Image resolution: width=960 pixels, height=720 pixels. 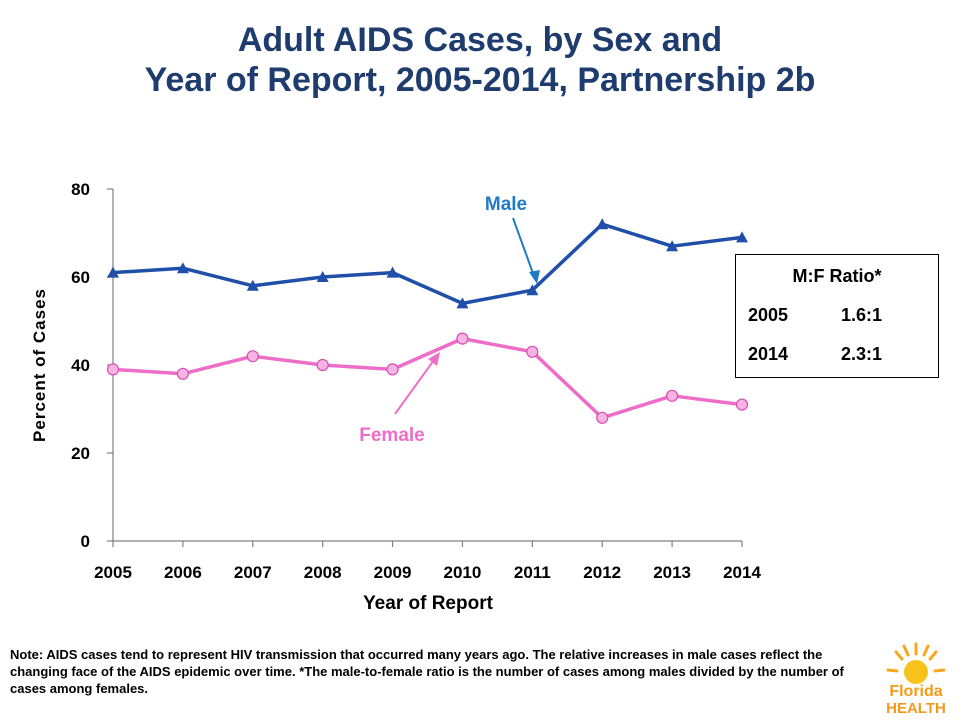 I want to click on florida-health-logo: Florida HEALTH, so click(x=916, y=678).